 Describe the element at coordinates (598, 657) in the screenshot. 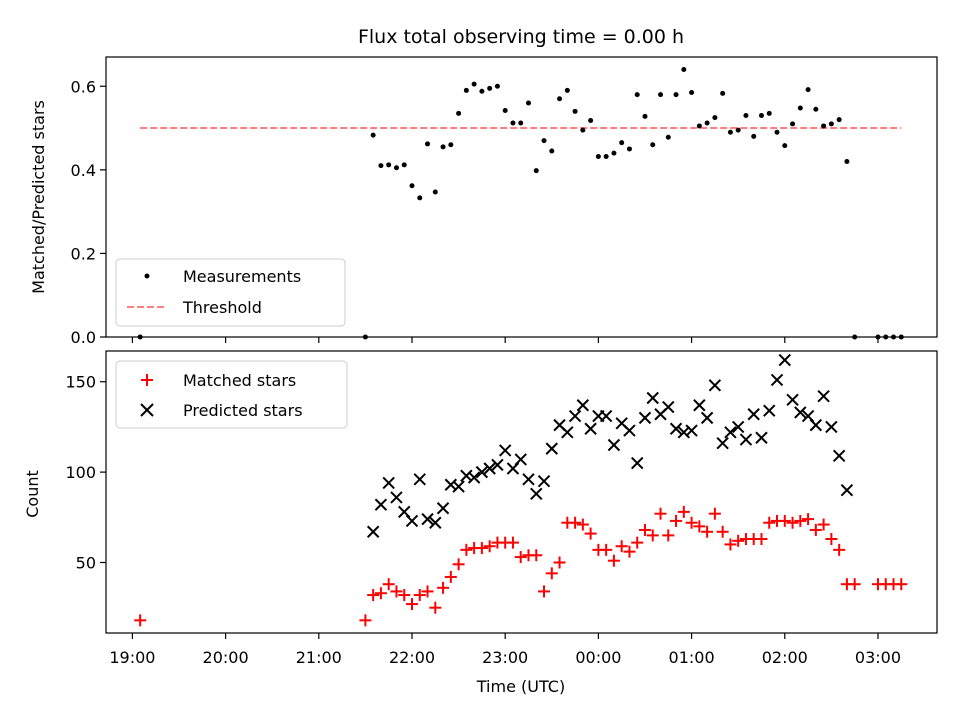

I see `x-tick-label: 00:00` at that location.